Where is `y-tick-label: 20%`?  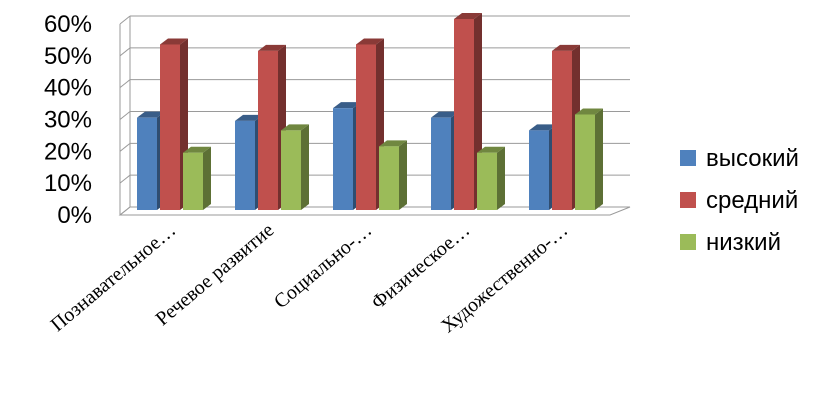 y-tick-label: 20% is located at coordinates (68, 151).